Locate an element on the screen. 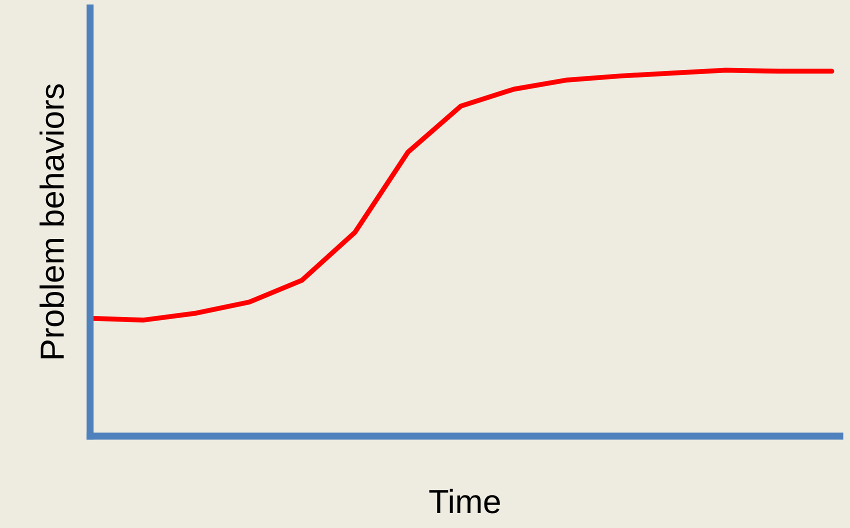 The width and height of the screenshot is (850, 528). x-axis-title: Time is located at coordinates (464, 501).